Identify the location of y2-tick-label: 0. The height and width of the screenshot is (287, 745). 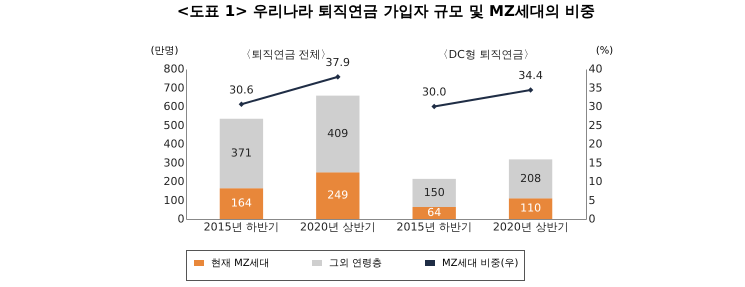
(592, 219).